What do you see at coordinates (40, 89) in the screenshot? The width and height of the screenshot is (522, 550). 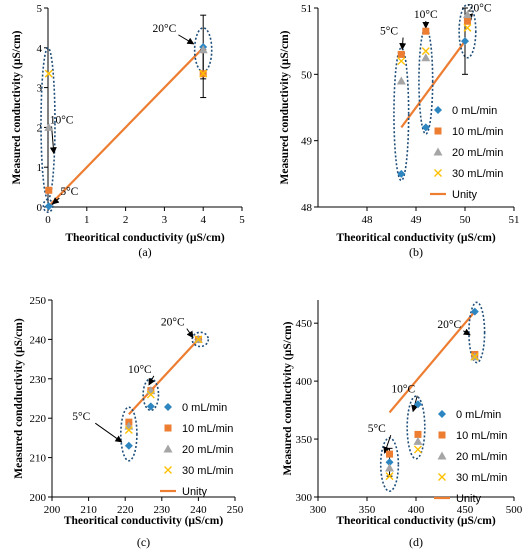 I see `y-tick-label: 3` at bounding box center [40, 89].